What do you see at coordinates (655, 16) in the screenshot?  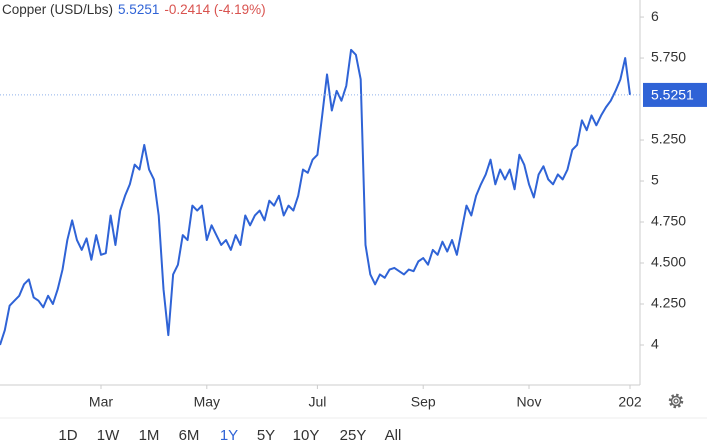 I see `y-tick-label: 6` at bounding box center [655, 16].